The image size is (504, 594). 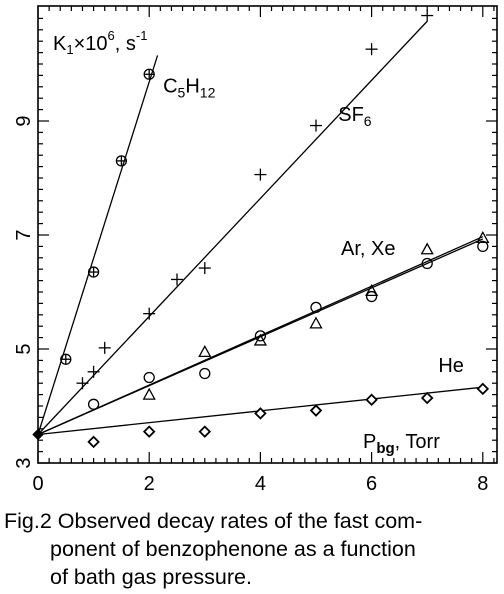 What do you see at coordinates (24, 234) in the screenshot?
I see `y-tick-label: 7` at bounding box center [24, 234].